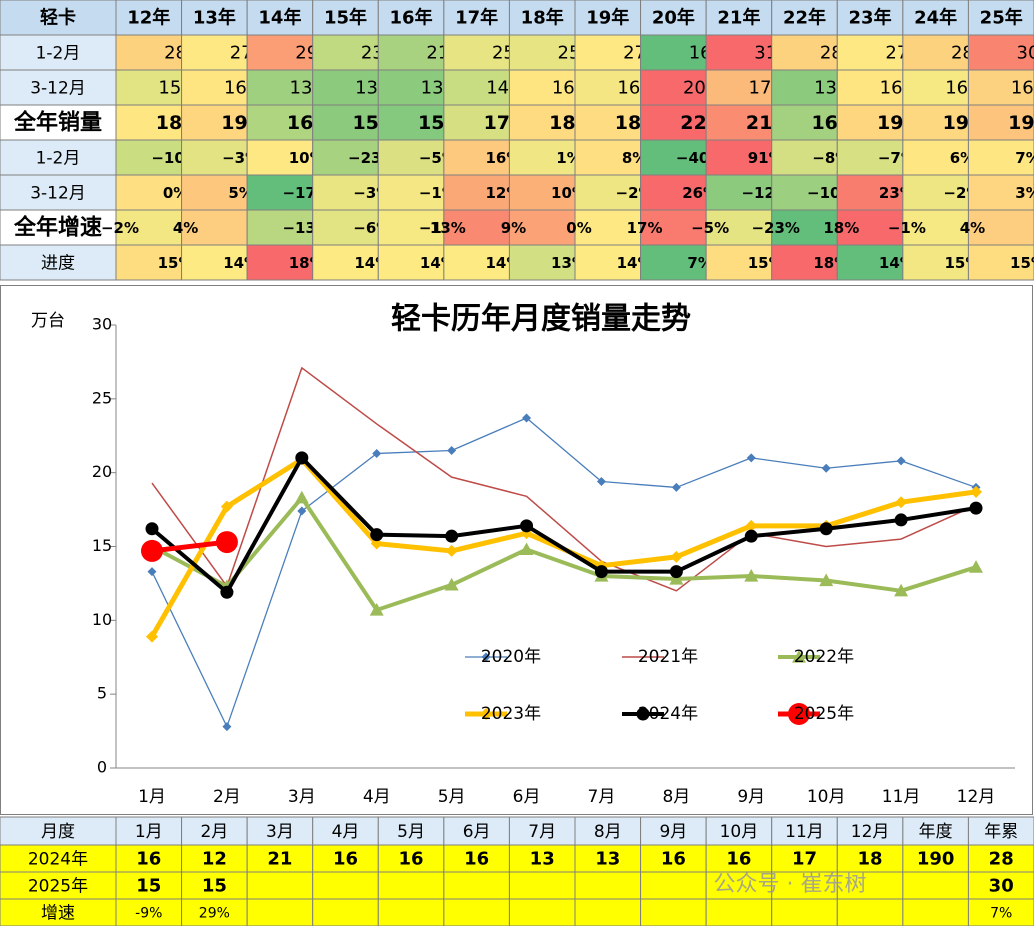  Describe the element at coordinates (901, 797) in the screenshot. I see `x-tick-label: 11月` at that location.